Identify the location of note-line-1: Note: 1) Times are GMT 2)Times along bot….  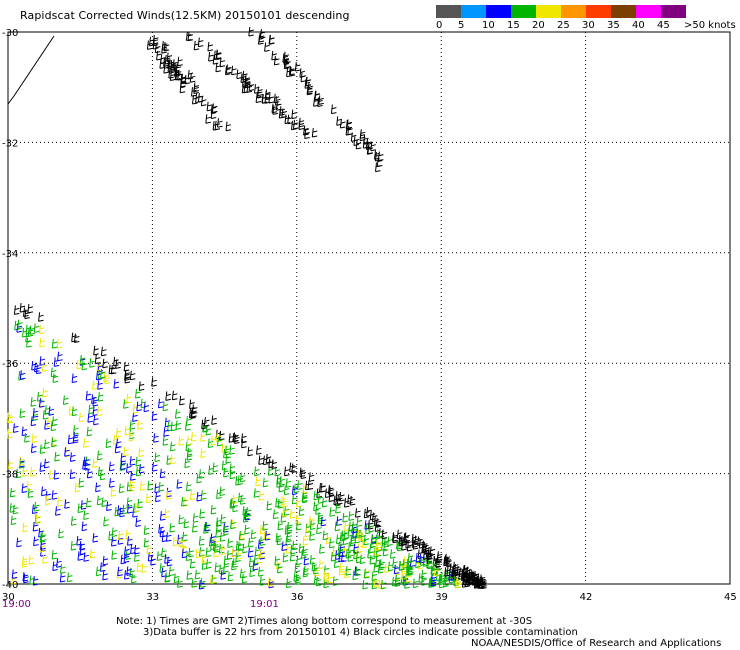
(324, 621).